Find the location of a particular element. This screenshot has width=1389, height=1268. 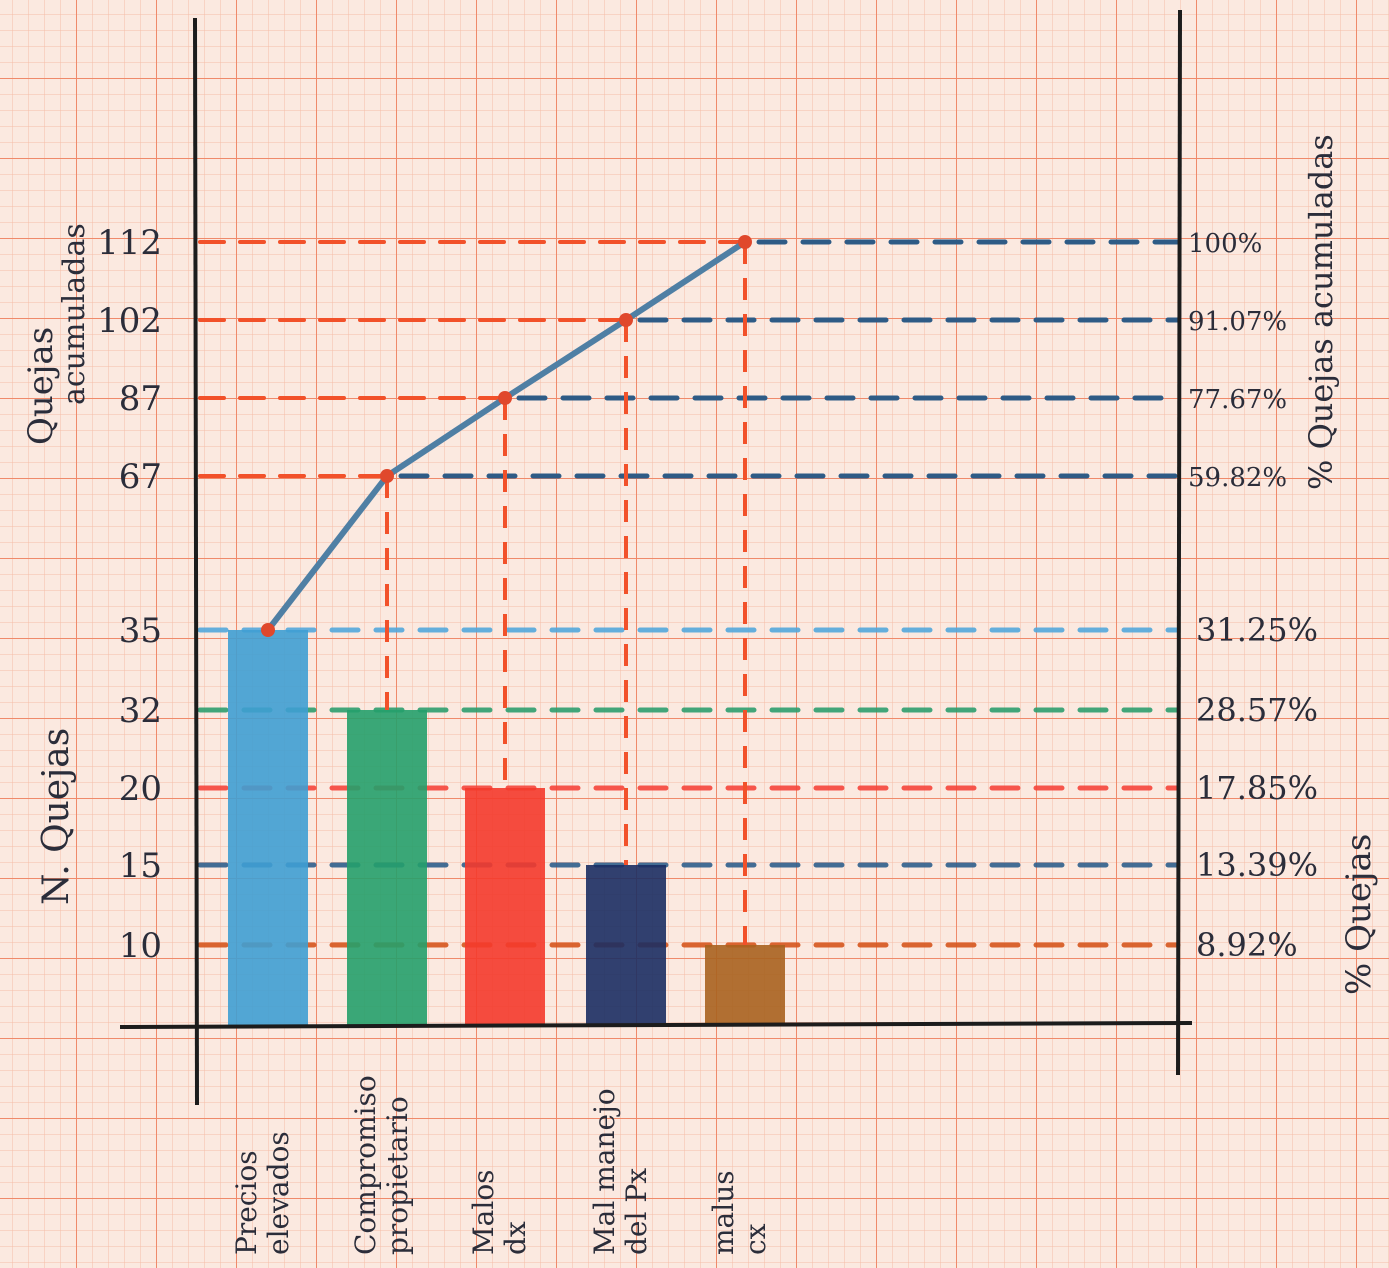

percent-label: 28.57% is located at coordinates (1257, 710).